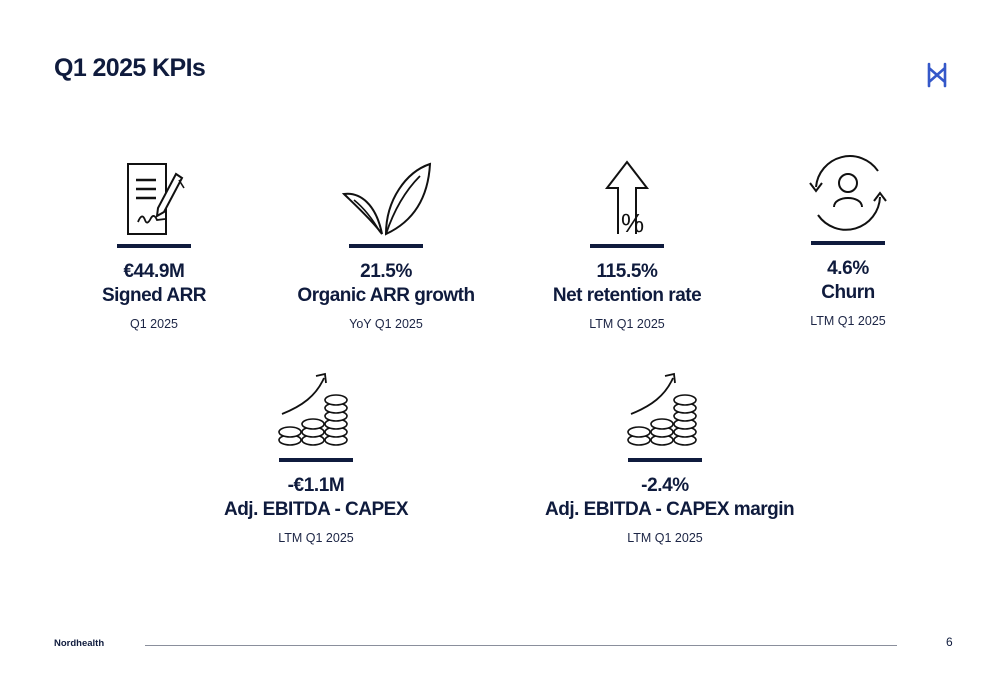 This screenshot has height=685, width=1000. I want to click on user-cycle-icon, so click(848, 193).